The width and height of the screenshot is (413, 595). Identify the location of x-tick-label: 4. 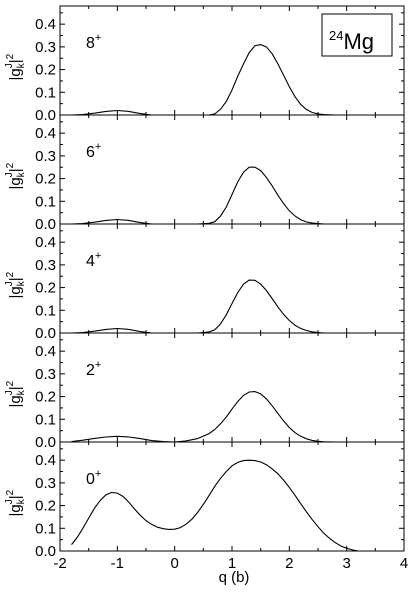
(404, 563).